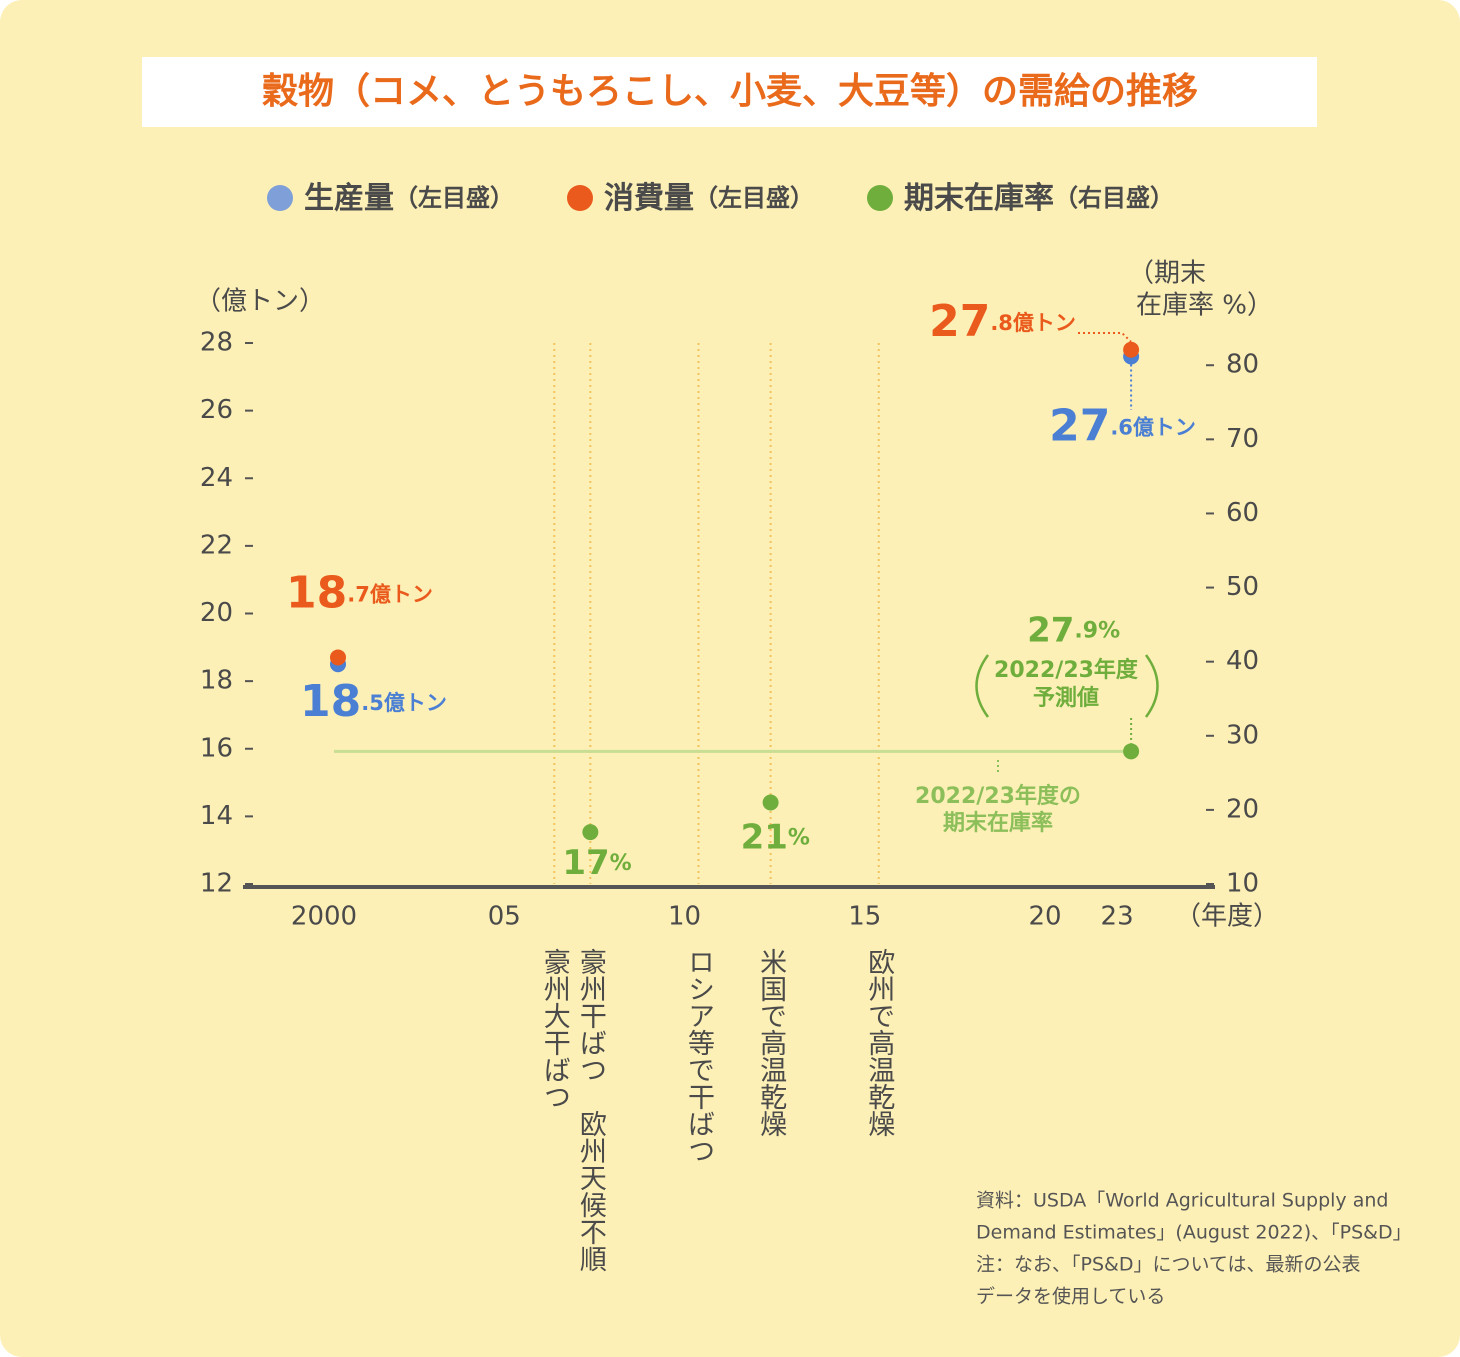  What do you see at coordinates (404, 703) in the screenshot?
I see `value-label-unit: .5億トン` at bounding box center [404, 703].